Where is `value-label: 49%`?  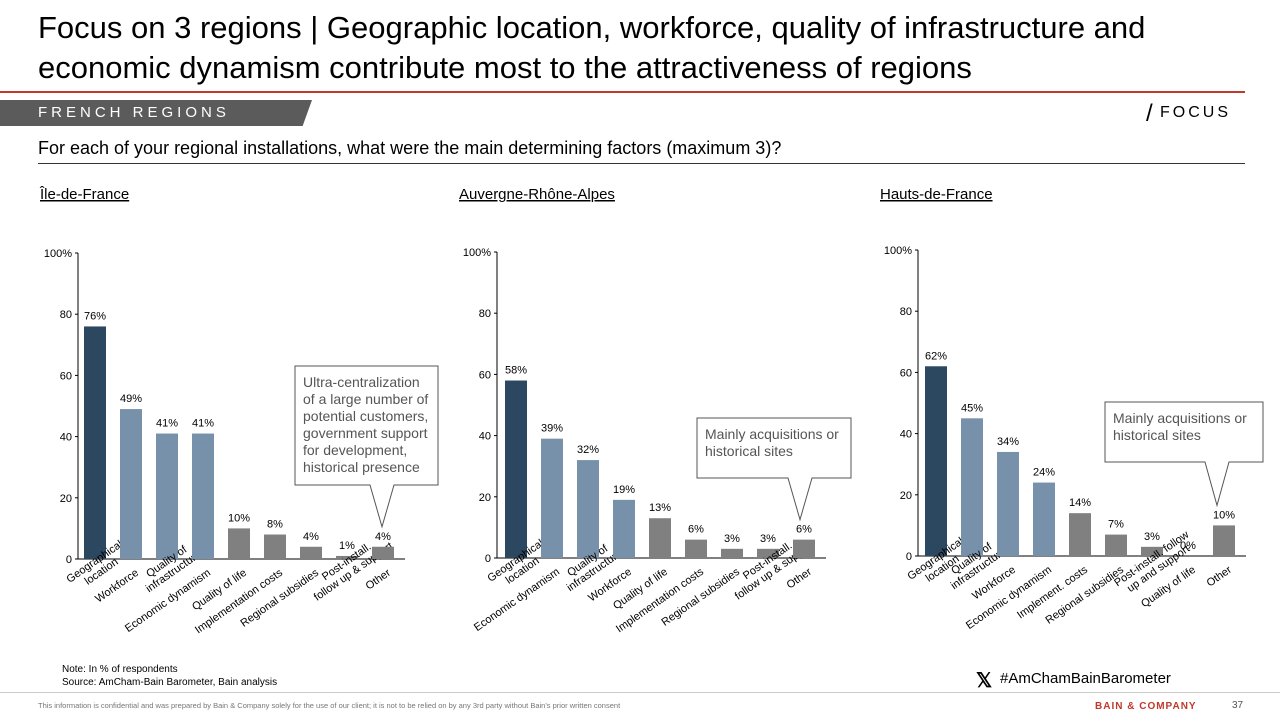 value-label: 49% is located at coordinates (131, 399).